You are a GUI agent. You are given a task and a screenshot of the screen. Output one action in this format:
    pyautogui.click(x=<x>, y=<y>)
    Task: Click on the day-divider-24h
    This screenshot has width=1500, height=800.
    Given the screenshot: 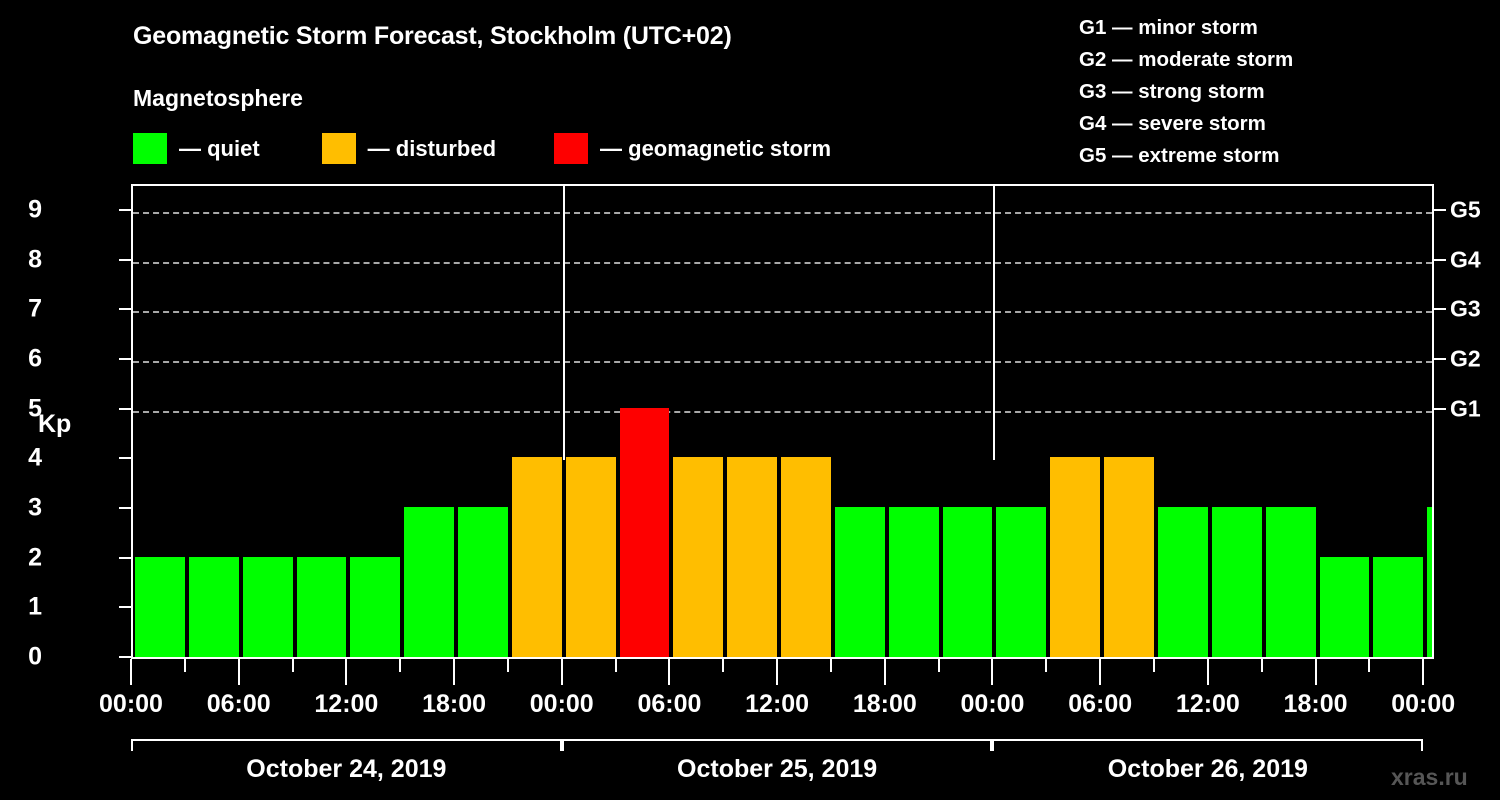 What is the action you would take?
    pyautogui.click(x=563, y=323)
    